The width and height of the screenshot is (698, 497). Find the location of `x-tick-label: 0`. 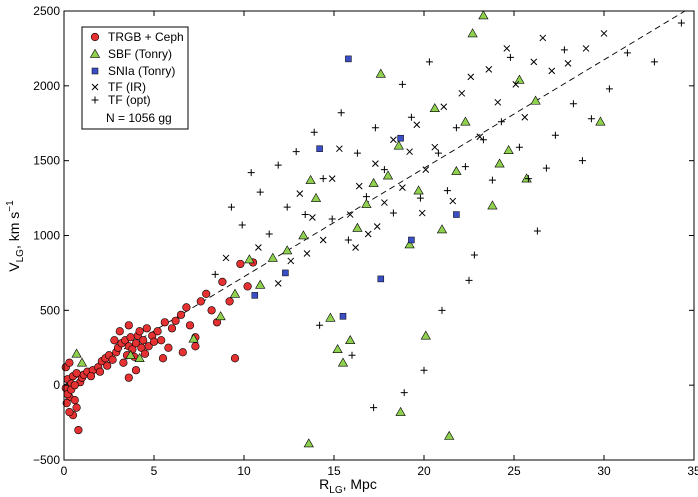

x-tick-label: 0 is located at coordinates (64, 471).